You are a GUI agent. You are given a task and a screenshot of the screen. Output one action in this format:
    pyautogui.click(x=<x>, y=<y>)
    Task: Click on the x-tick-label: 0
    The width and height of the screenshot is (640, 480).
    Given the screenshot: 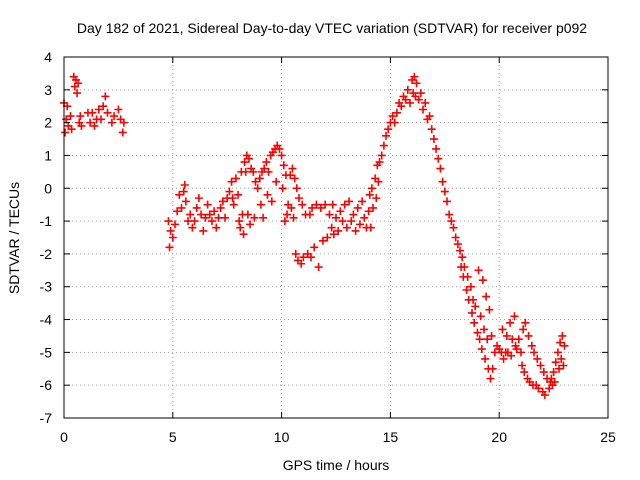 What is the action you would take?
    pyautogui.click(x=64, y=437)
    